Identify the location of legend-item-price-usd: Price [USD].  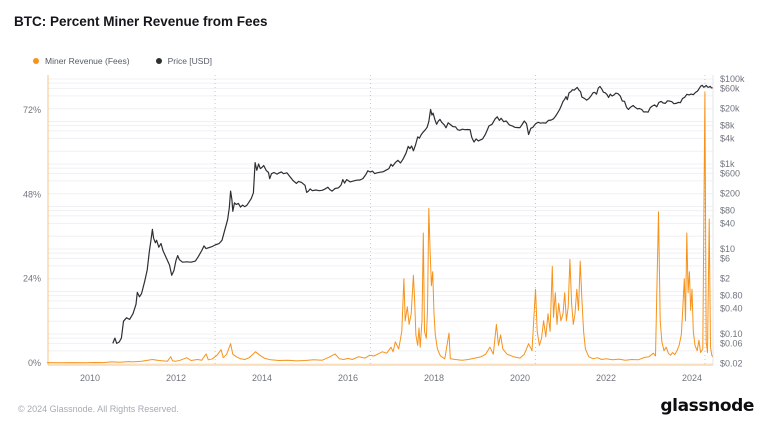
(183, 61).